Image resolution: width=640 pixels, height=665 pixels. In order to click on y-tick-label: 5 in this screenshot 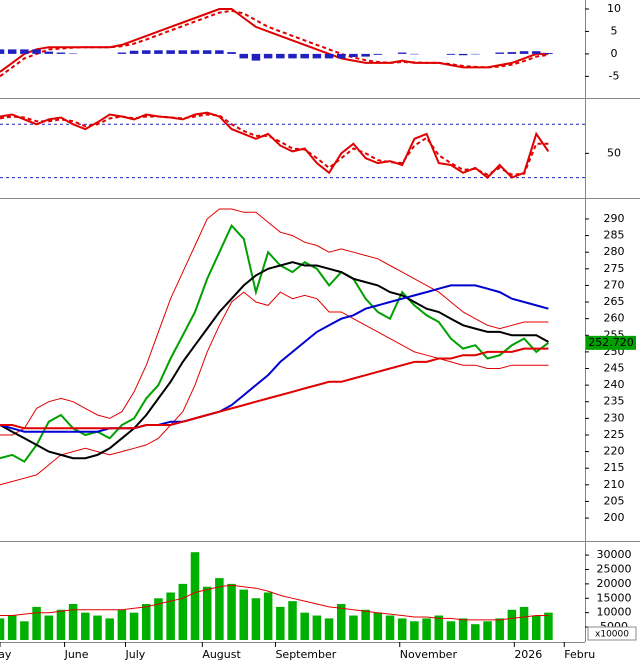, I will do `click(614, 30)`.